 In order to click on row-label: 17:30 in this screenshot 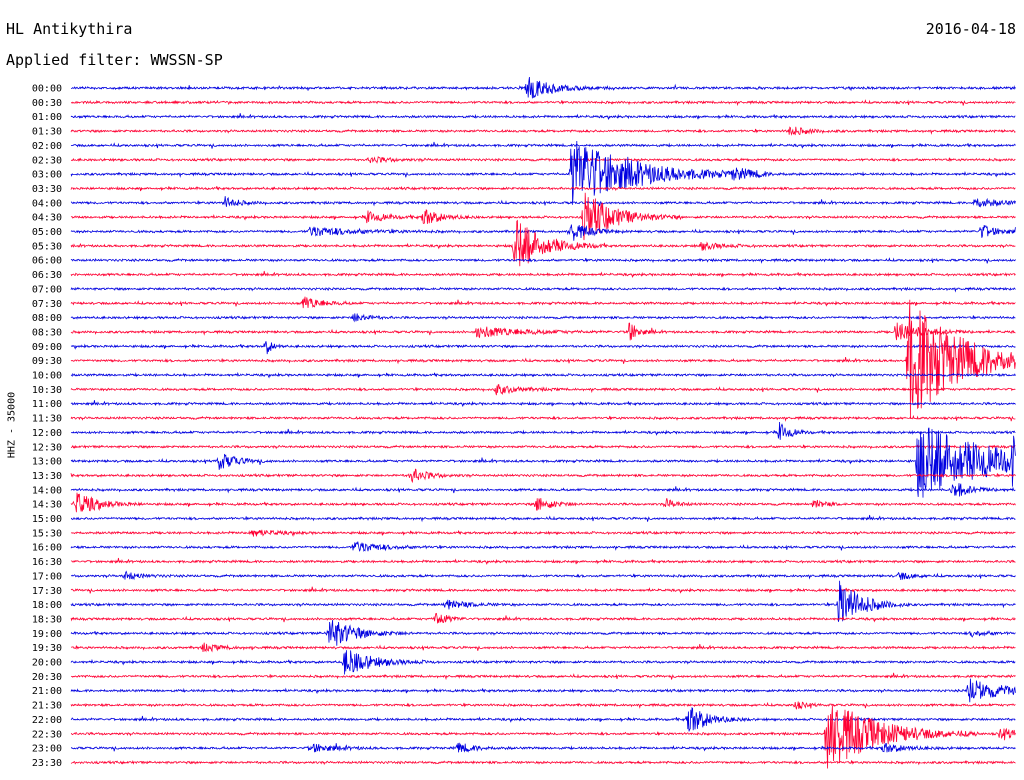, I will do `click(47, 591)`.